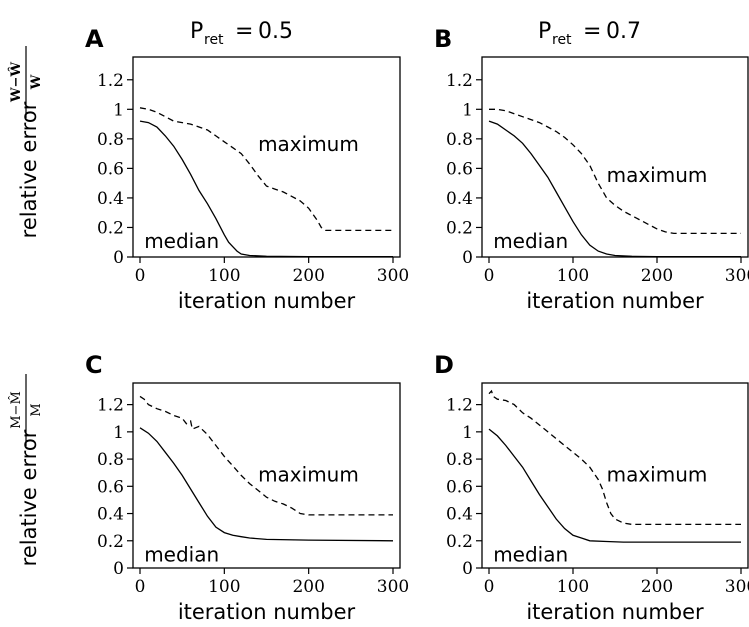 The width and height of the screenshot is (749, 627). I want to click on column-title-left-value: 0.5, so click(275, 31).